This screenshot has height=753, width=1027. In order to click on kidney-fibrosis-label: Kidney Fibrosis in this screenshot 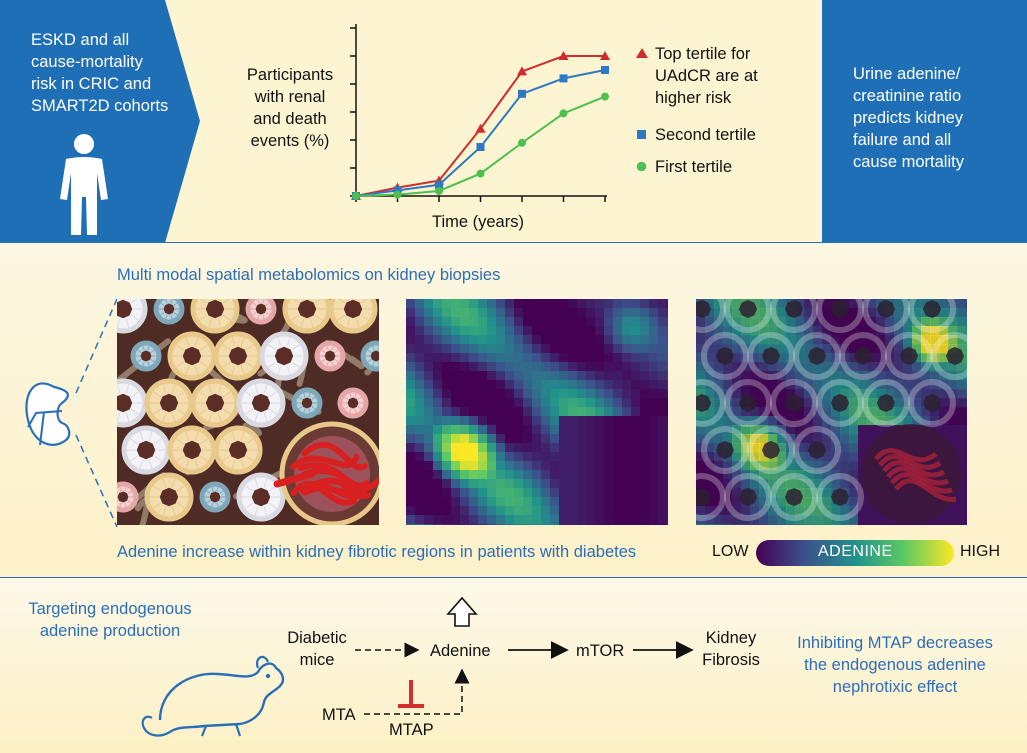, I will do `click(731, 649)`.